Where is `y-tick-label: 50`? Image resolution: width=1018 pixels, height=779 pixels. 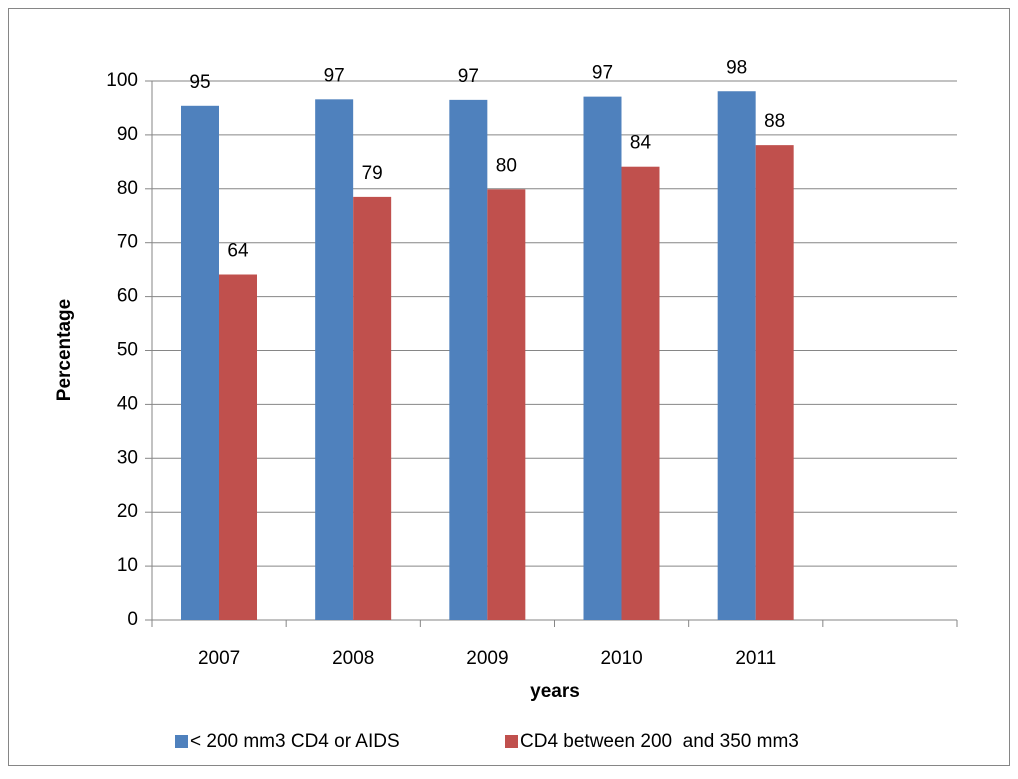
y-tick-label: 50 is located at coordinates (127, 350).